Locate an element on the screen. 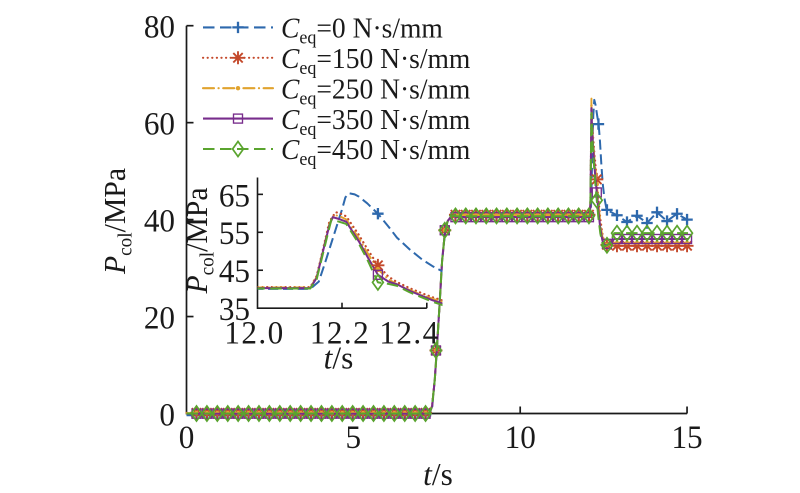 The width and height of the screenshot is (800, 493). svg-text: 5 is located at coordinates (354, 437).